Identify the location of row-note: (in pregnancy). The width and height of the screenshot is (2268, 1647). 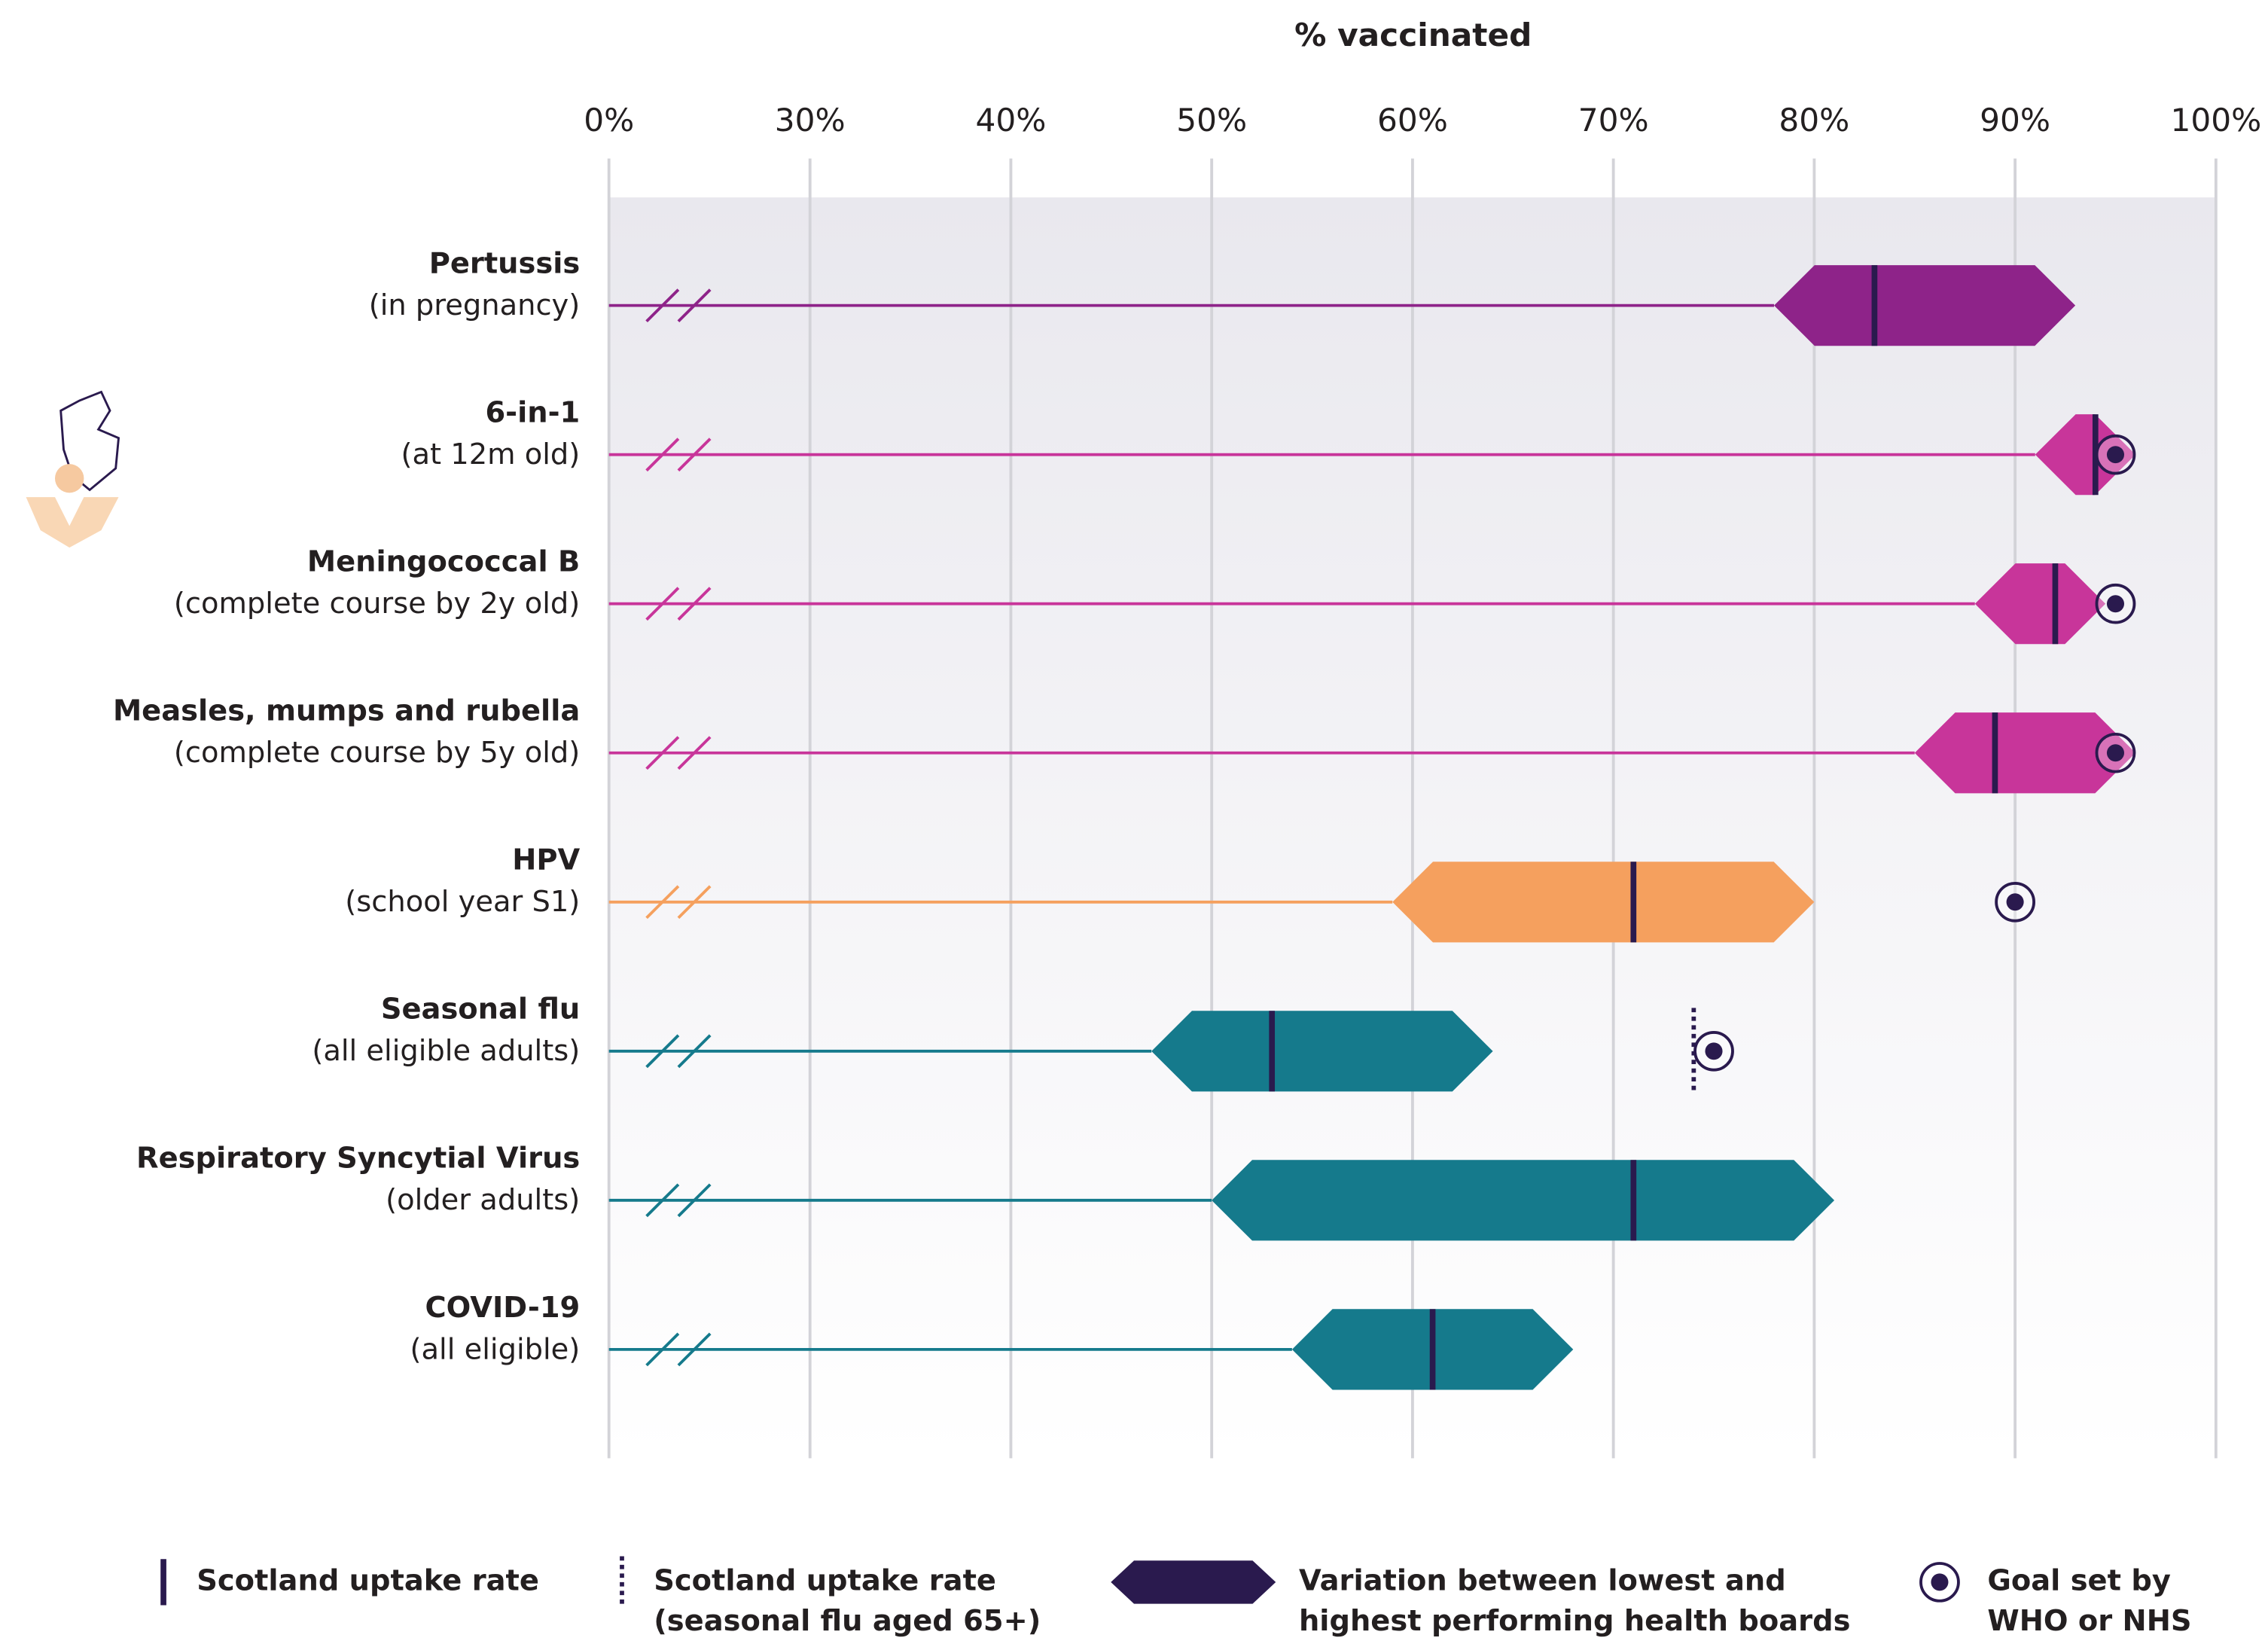
(475, 305).